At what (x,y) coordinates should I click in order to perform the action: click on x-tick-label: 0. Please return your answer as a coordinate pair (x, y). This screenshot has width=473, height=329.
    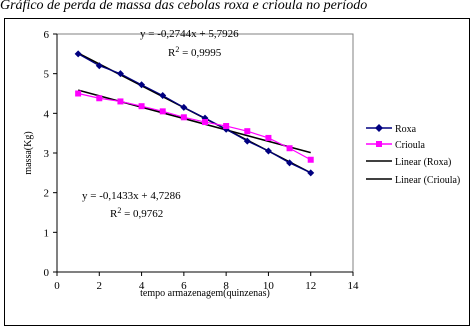
    Looking at the image, I should click on (57, 286).